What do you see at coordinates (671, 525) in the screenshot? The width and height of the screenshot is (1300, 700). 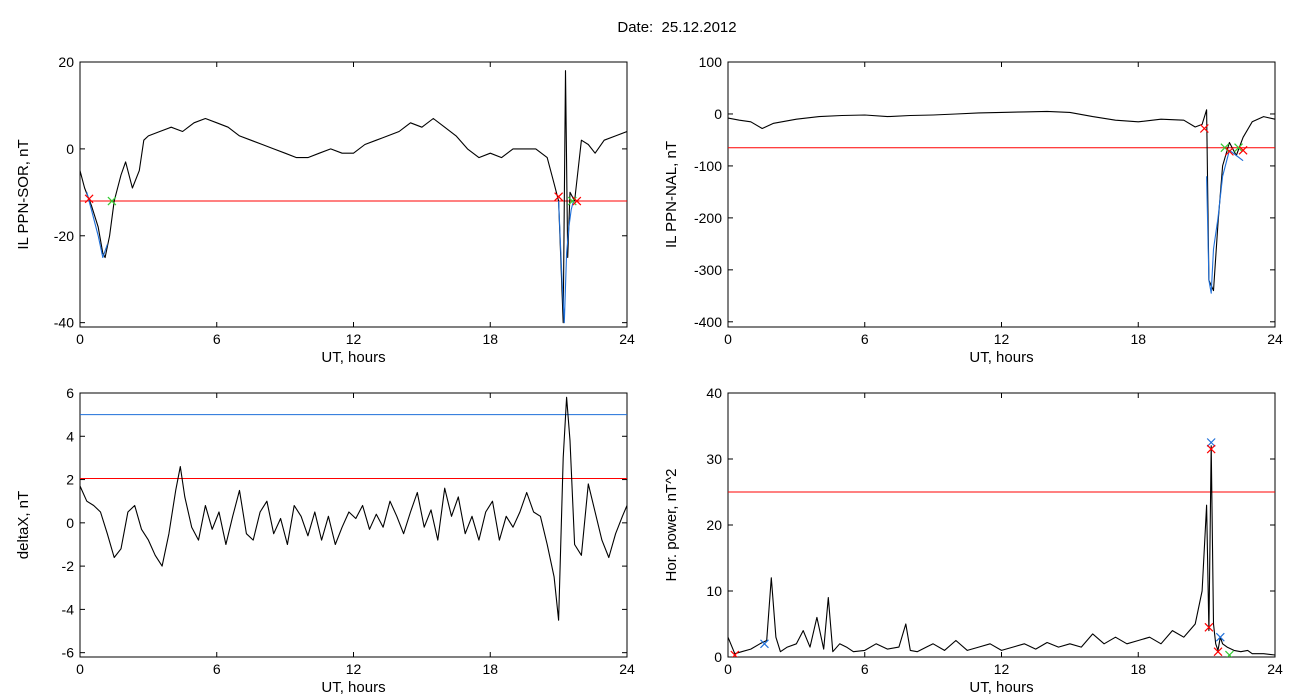 I see `y-axis-label: Hor. power, nT^2` at bounding box center [671, 525].